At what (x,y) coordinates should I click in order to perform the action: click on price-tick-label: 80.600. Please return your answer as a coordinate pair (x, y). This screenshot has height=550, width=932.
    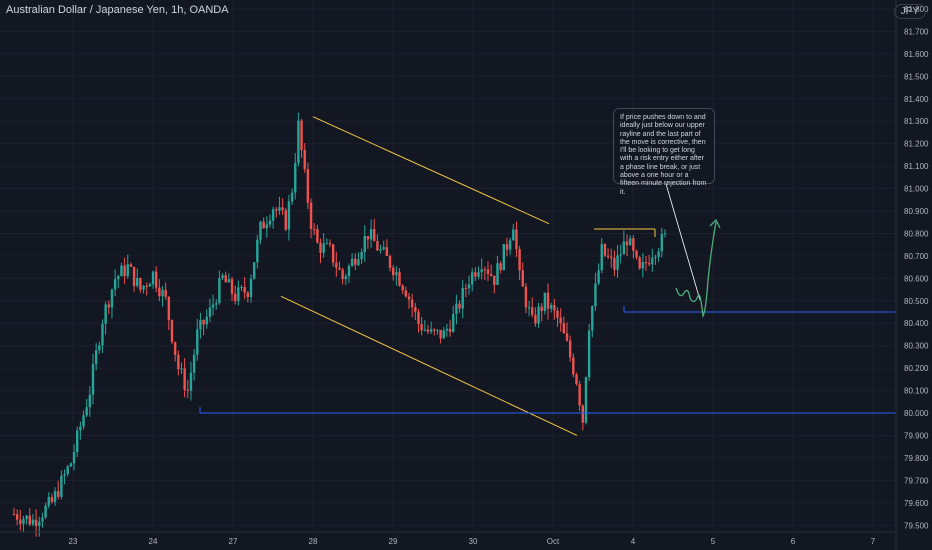
    Looking at the image, I should click on (916, 278).